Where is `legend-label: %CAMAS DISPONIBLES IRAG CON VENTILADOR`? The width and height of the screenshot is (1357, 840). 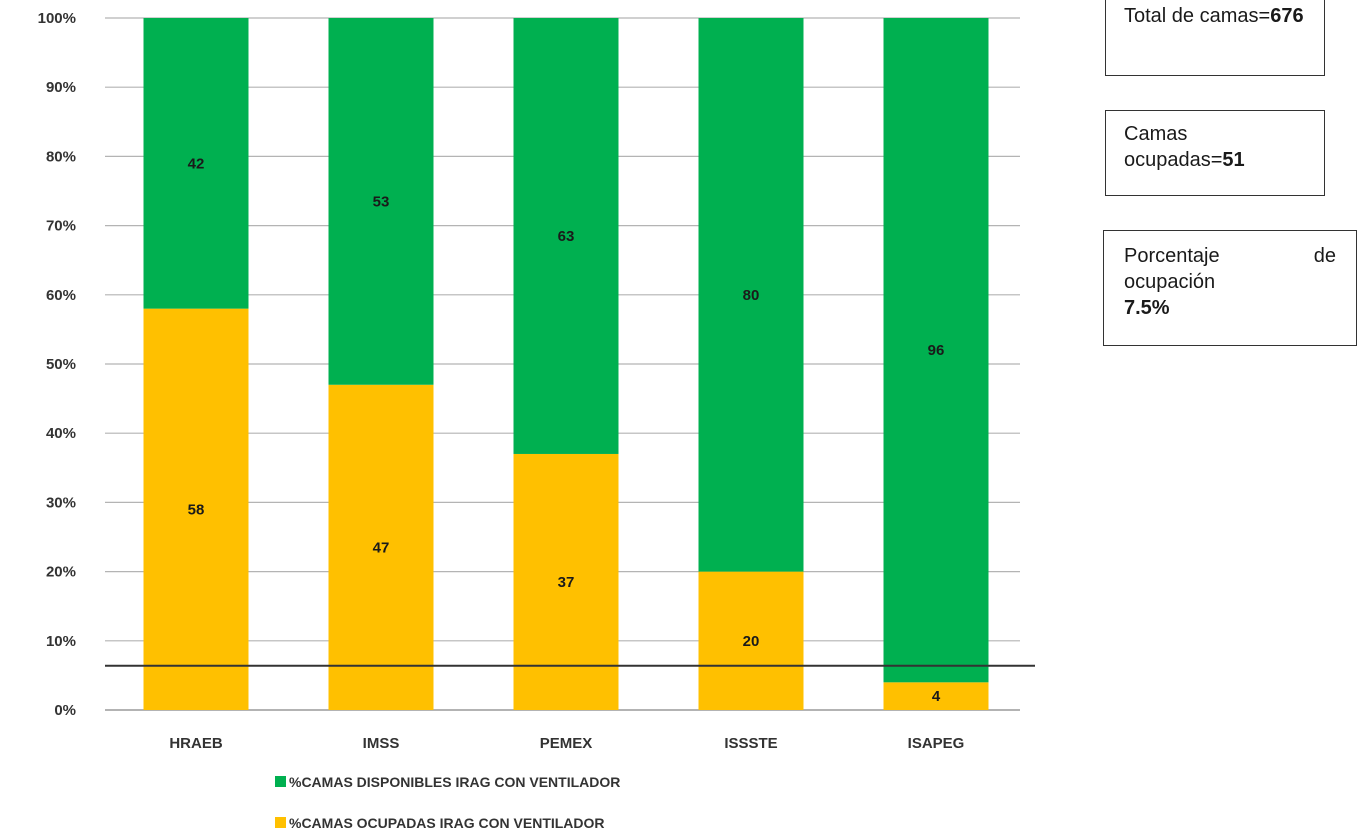 legend-label: %CAMAS DISPONIBLES IRAG CON VENTILADOR is located at coordinates (454, 782).